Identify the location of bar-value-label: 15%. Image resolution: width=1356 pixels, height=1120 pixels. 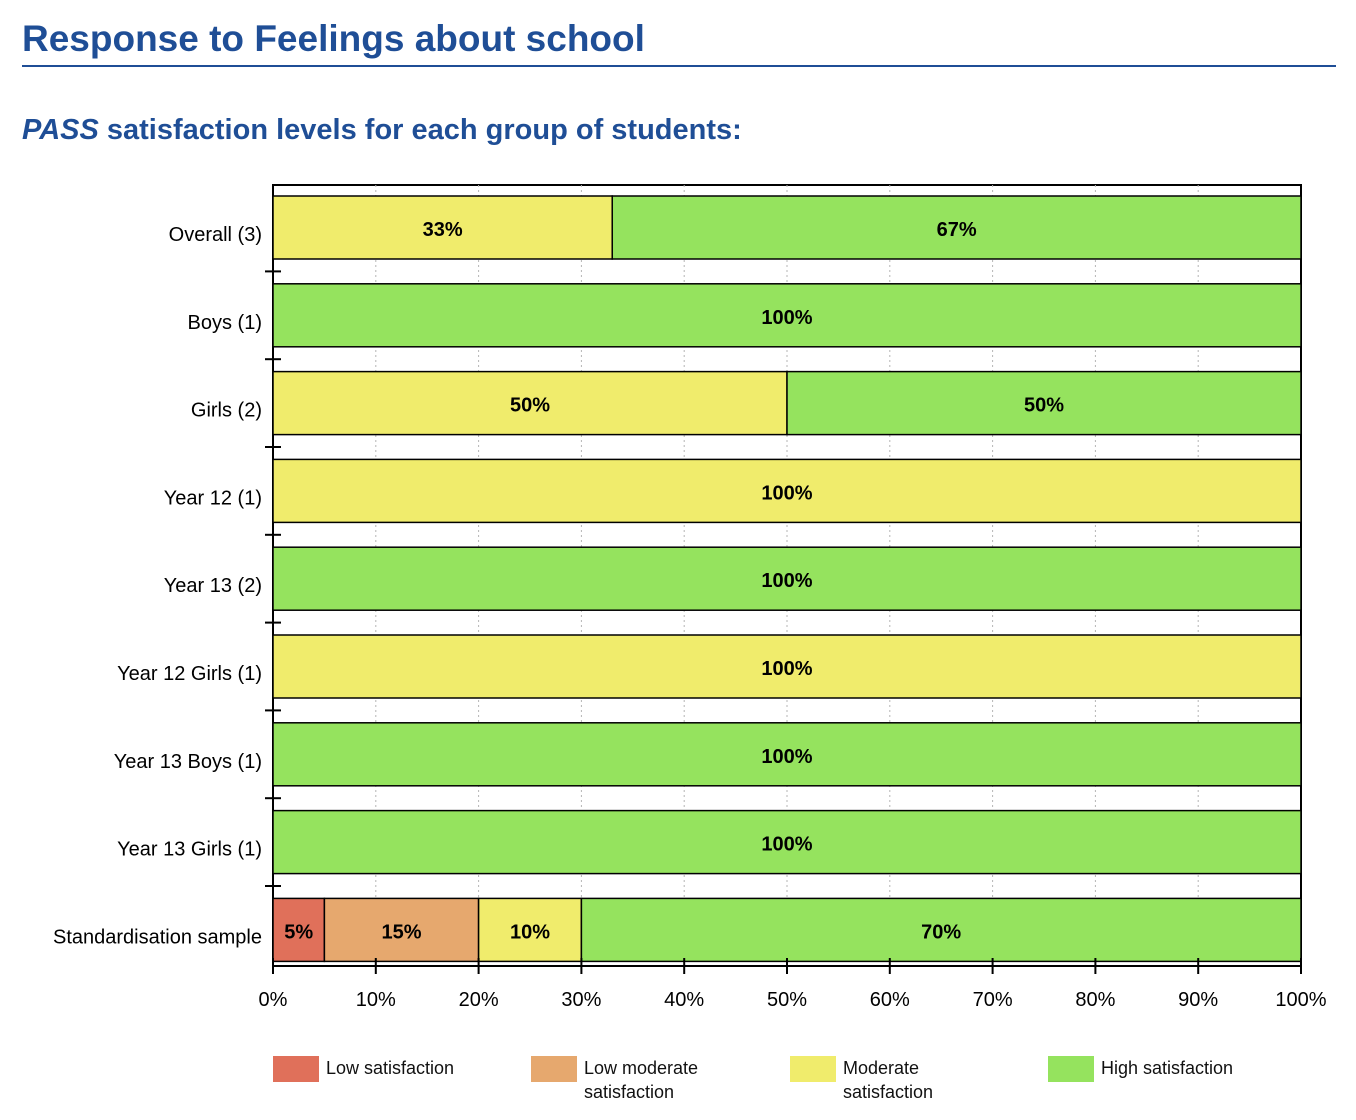
(401, 932).